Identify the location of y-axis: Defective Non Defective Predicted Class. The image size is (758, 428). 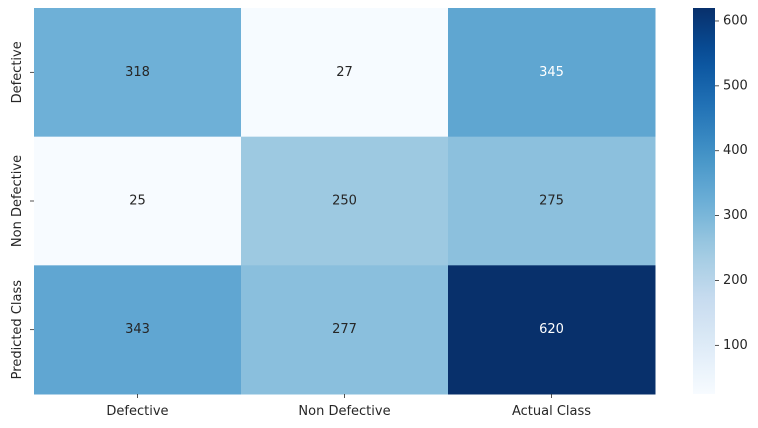
(22, 210).